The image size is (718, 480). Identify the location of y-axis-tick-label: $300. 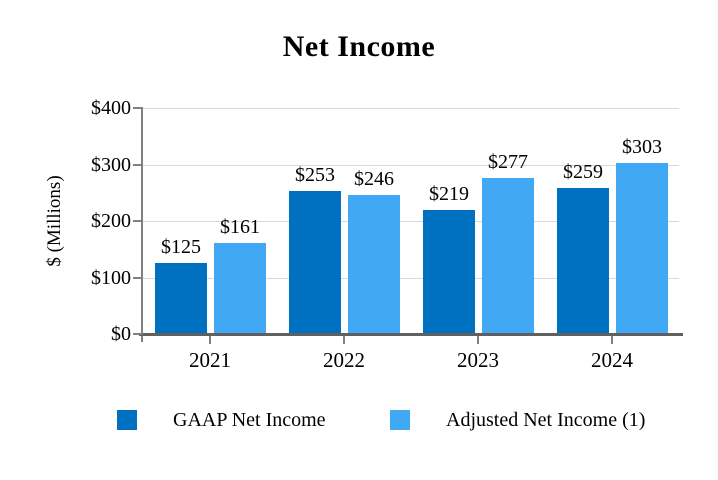
(111, 164).